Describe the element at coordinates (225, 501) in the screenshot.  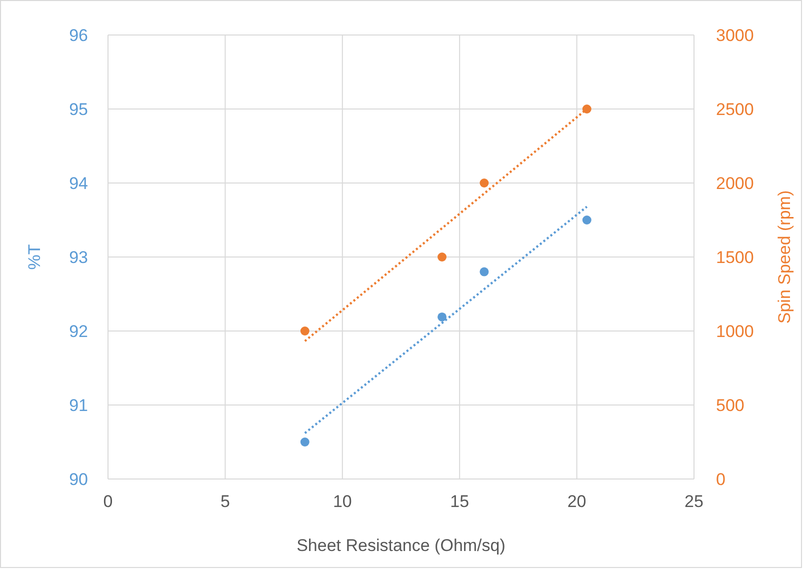
I see `x-tick-label: 5` at that location.